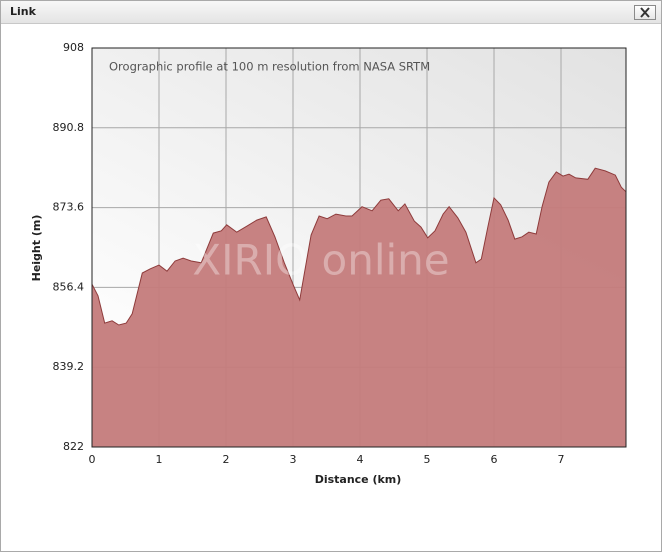 This screenshot has width=662, height=552. Describe the element at coordinates (561, 459) in the screenshot. I see `x-tick-label: 7` at that location.